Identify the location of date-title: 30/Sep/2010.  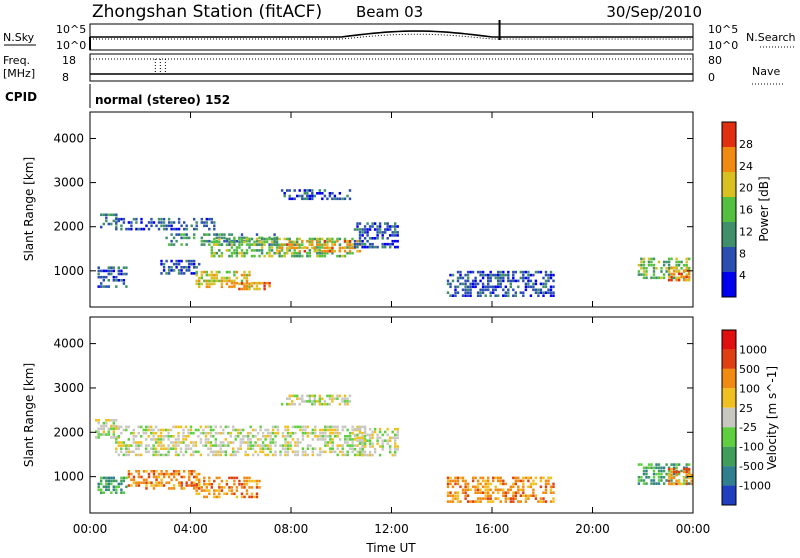
(654, 12).